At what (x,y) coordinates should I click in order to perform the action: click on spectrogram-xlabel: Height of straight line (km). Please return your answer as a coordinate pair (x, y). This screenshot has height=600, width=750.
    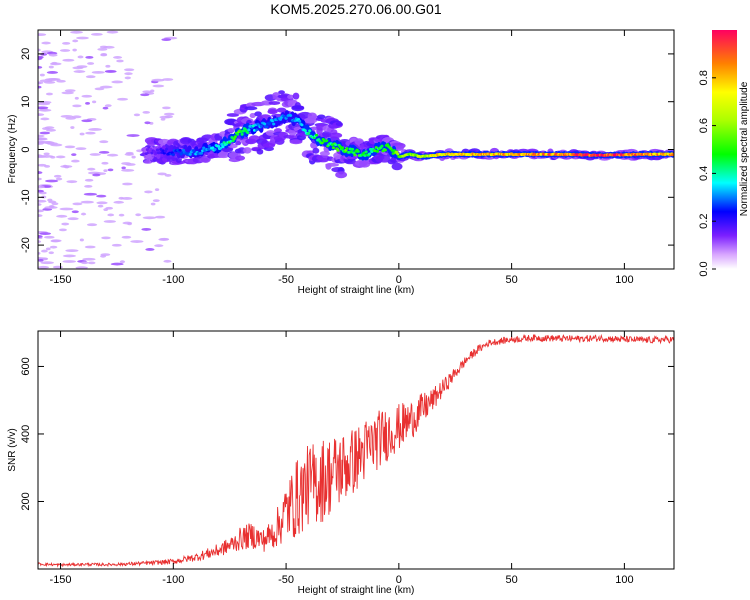
    Looking at the image, I should click on (356, 290).